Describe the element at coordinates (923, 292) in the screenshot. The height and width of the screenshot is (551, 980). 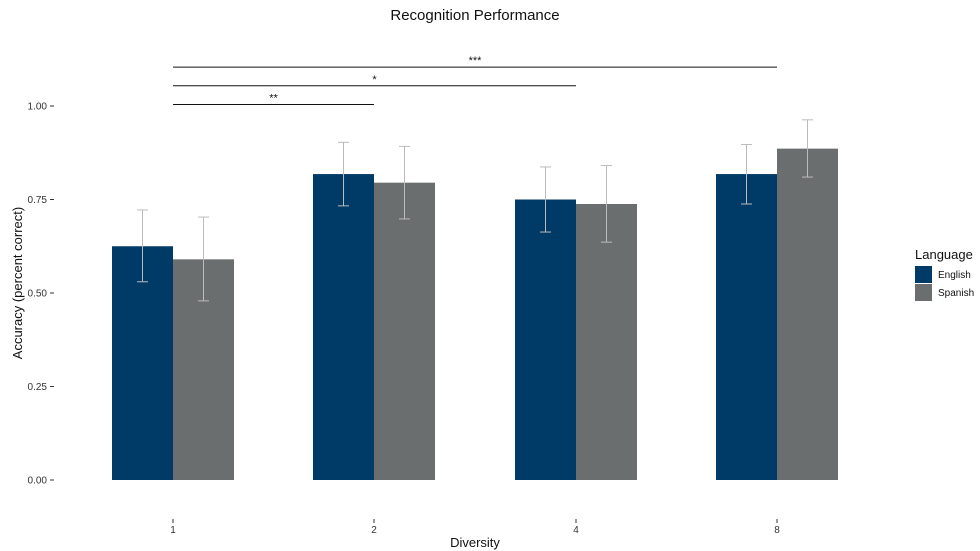
I see `legend-swatch-spanish` at that location.